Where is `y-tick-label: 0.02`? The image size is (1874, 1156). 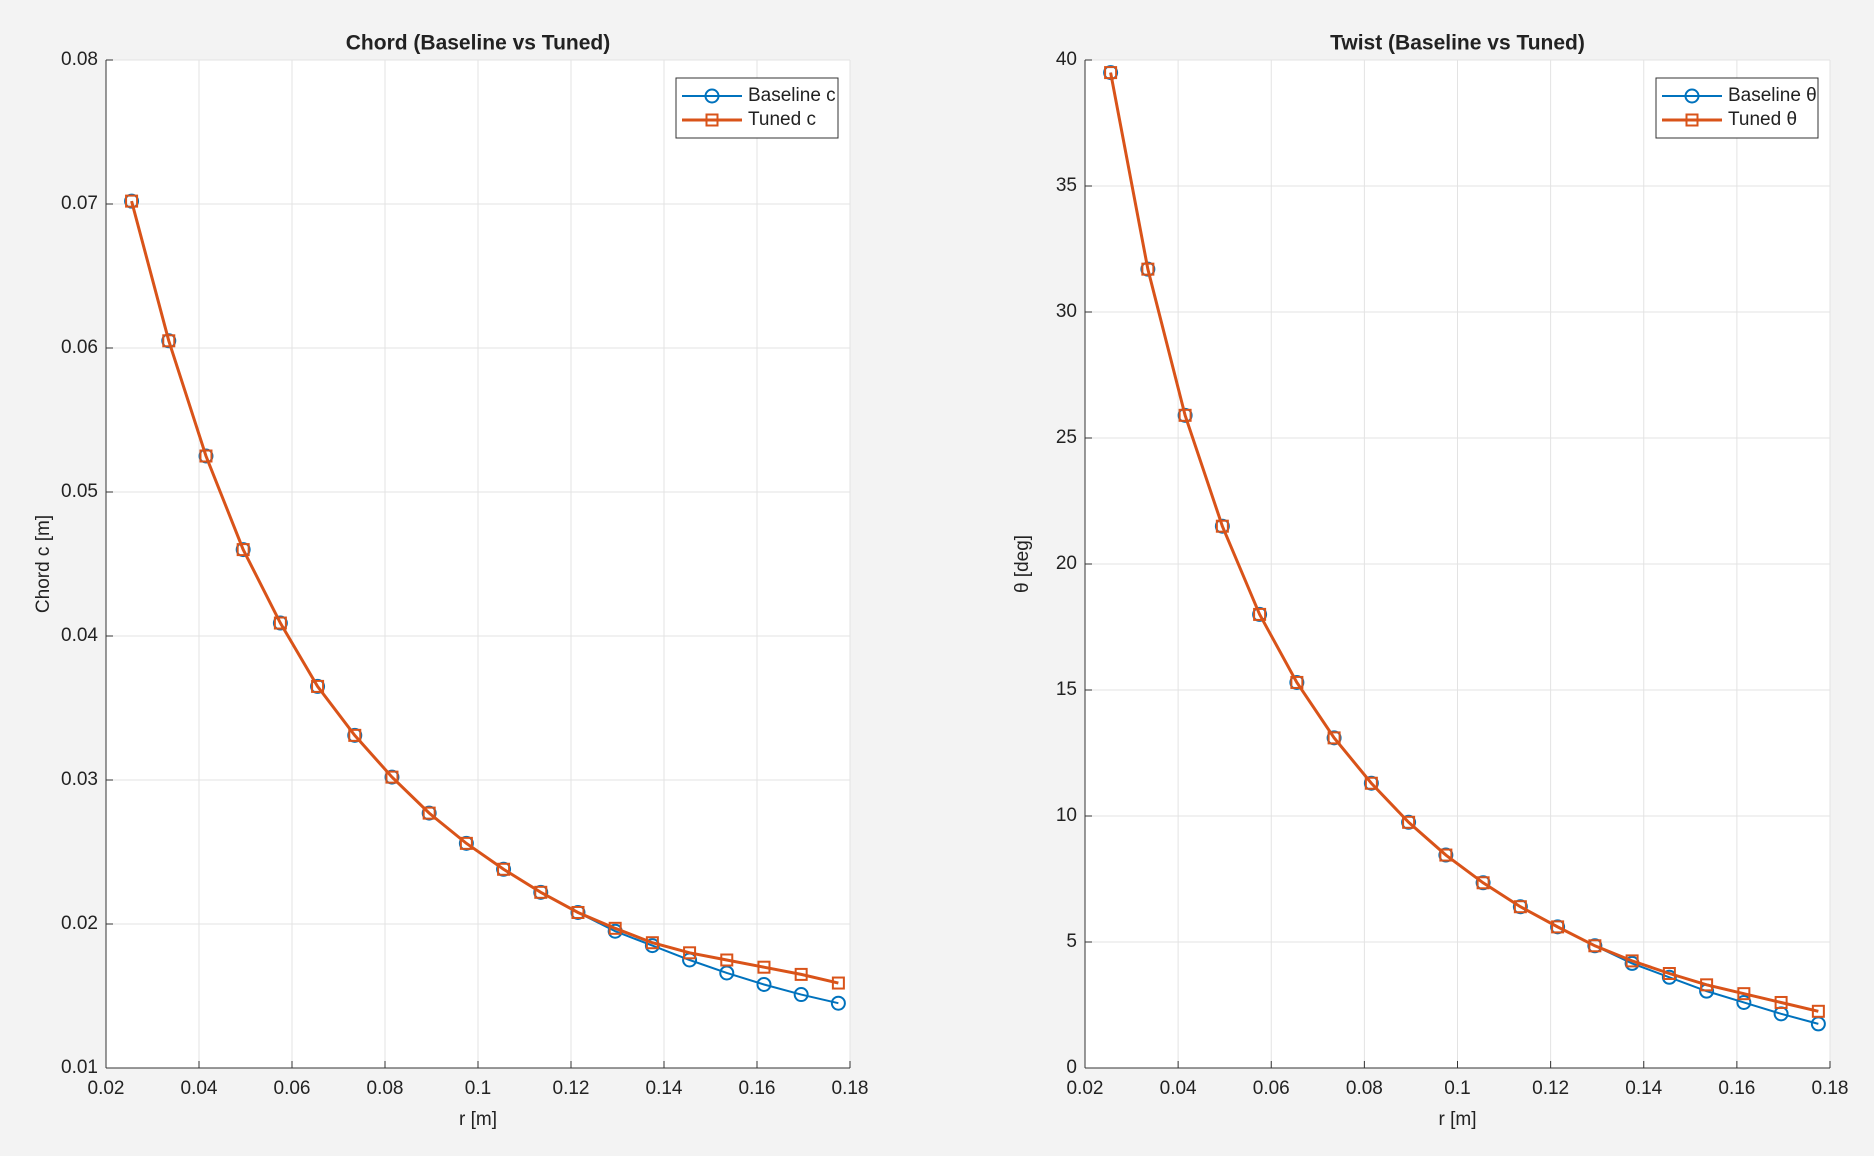
y-tick-label: 0.02 is located at coordinates (79, 923).